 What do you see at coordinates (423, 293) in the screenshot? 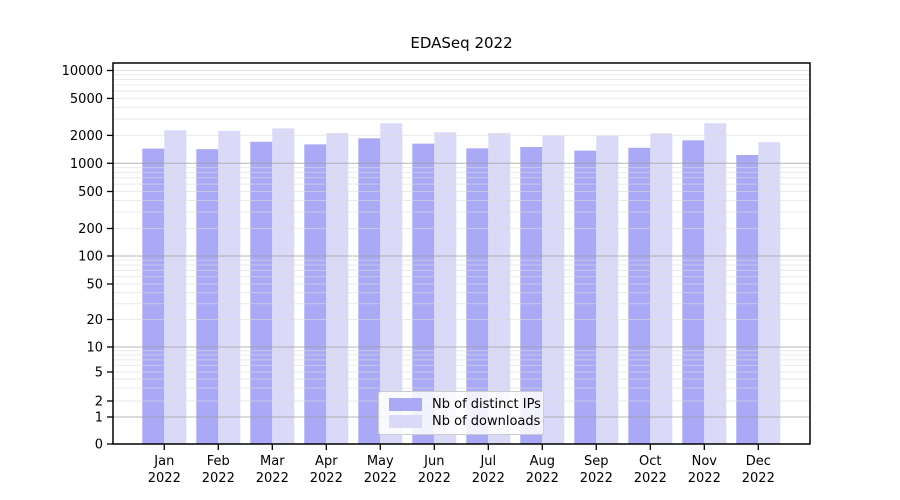
I see `bar-distinct-ips-jun` at bounding box center [423, 293].